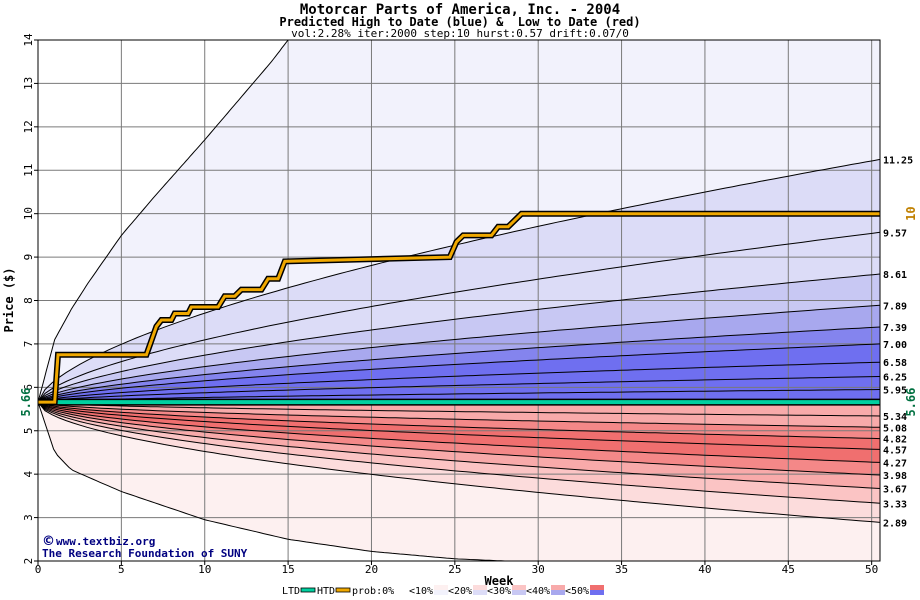 The height and width of the screenshot is (600, 920). What do you see at coordinates (28, 344) in the screenshot?
I see `y-tick-label: 7` at bounding box center [28, 344].